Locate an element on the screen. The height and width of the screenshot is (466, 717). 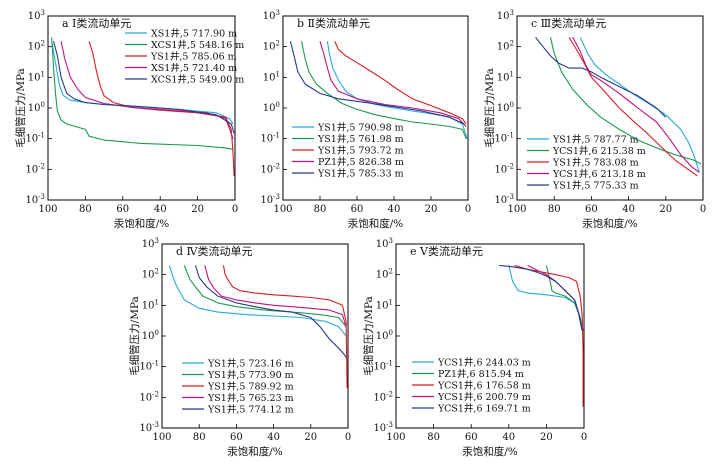
chart-b-x-tick-label: 40 is located at coordinates (394, 209).